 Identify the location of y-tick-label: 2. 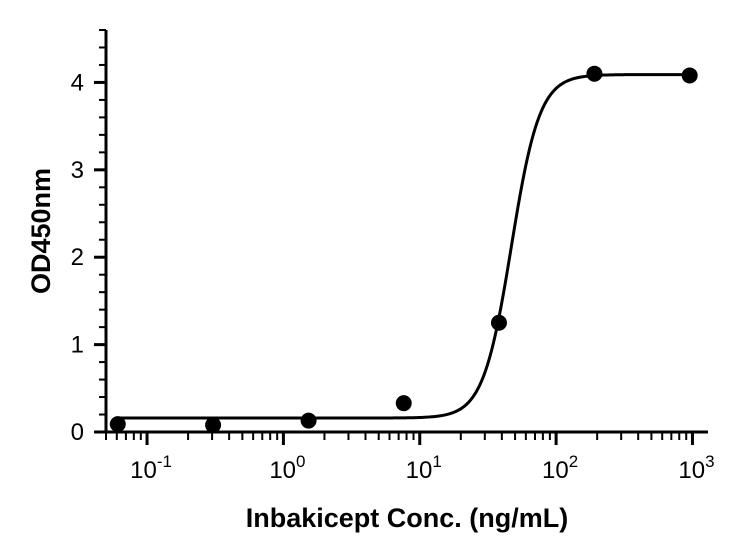
(77, 257).